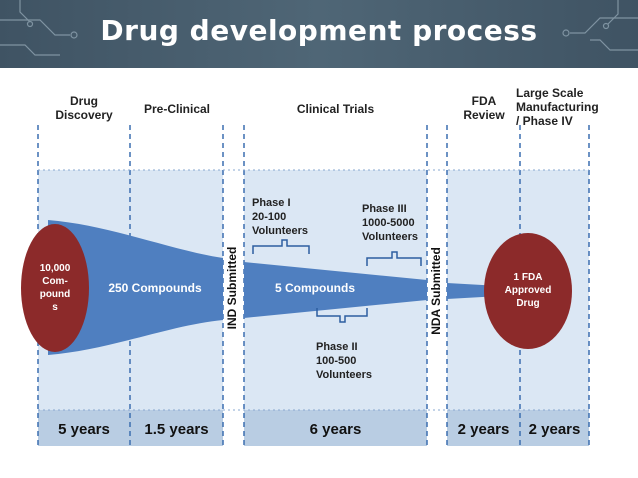 This screenshot has height=478, width=638. I want to click on phase2-bracket, so click(342, 315).